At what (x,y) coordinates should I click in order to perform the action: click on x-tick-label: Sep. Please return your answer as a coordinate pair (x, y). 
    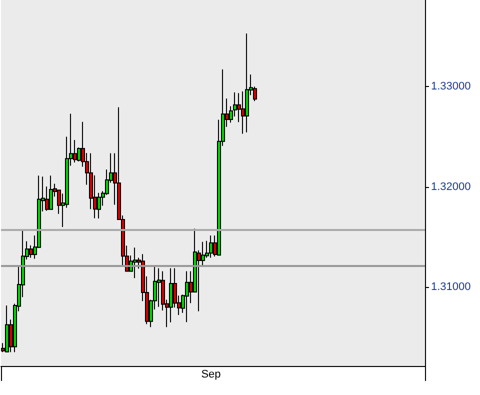
    Looking at the image, I should click on (211, 374).